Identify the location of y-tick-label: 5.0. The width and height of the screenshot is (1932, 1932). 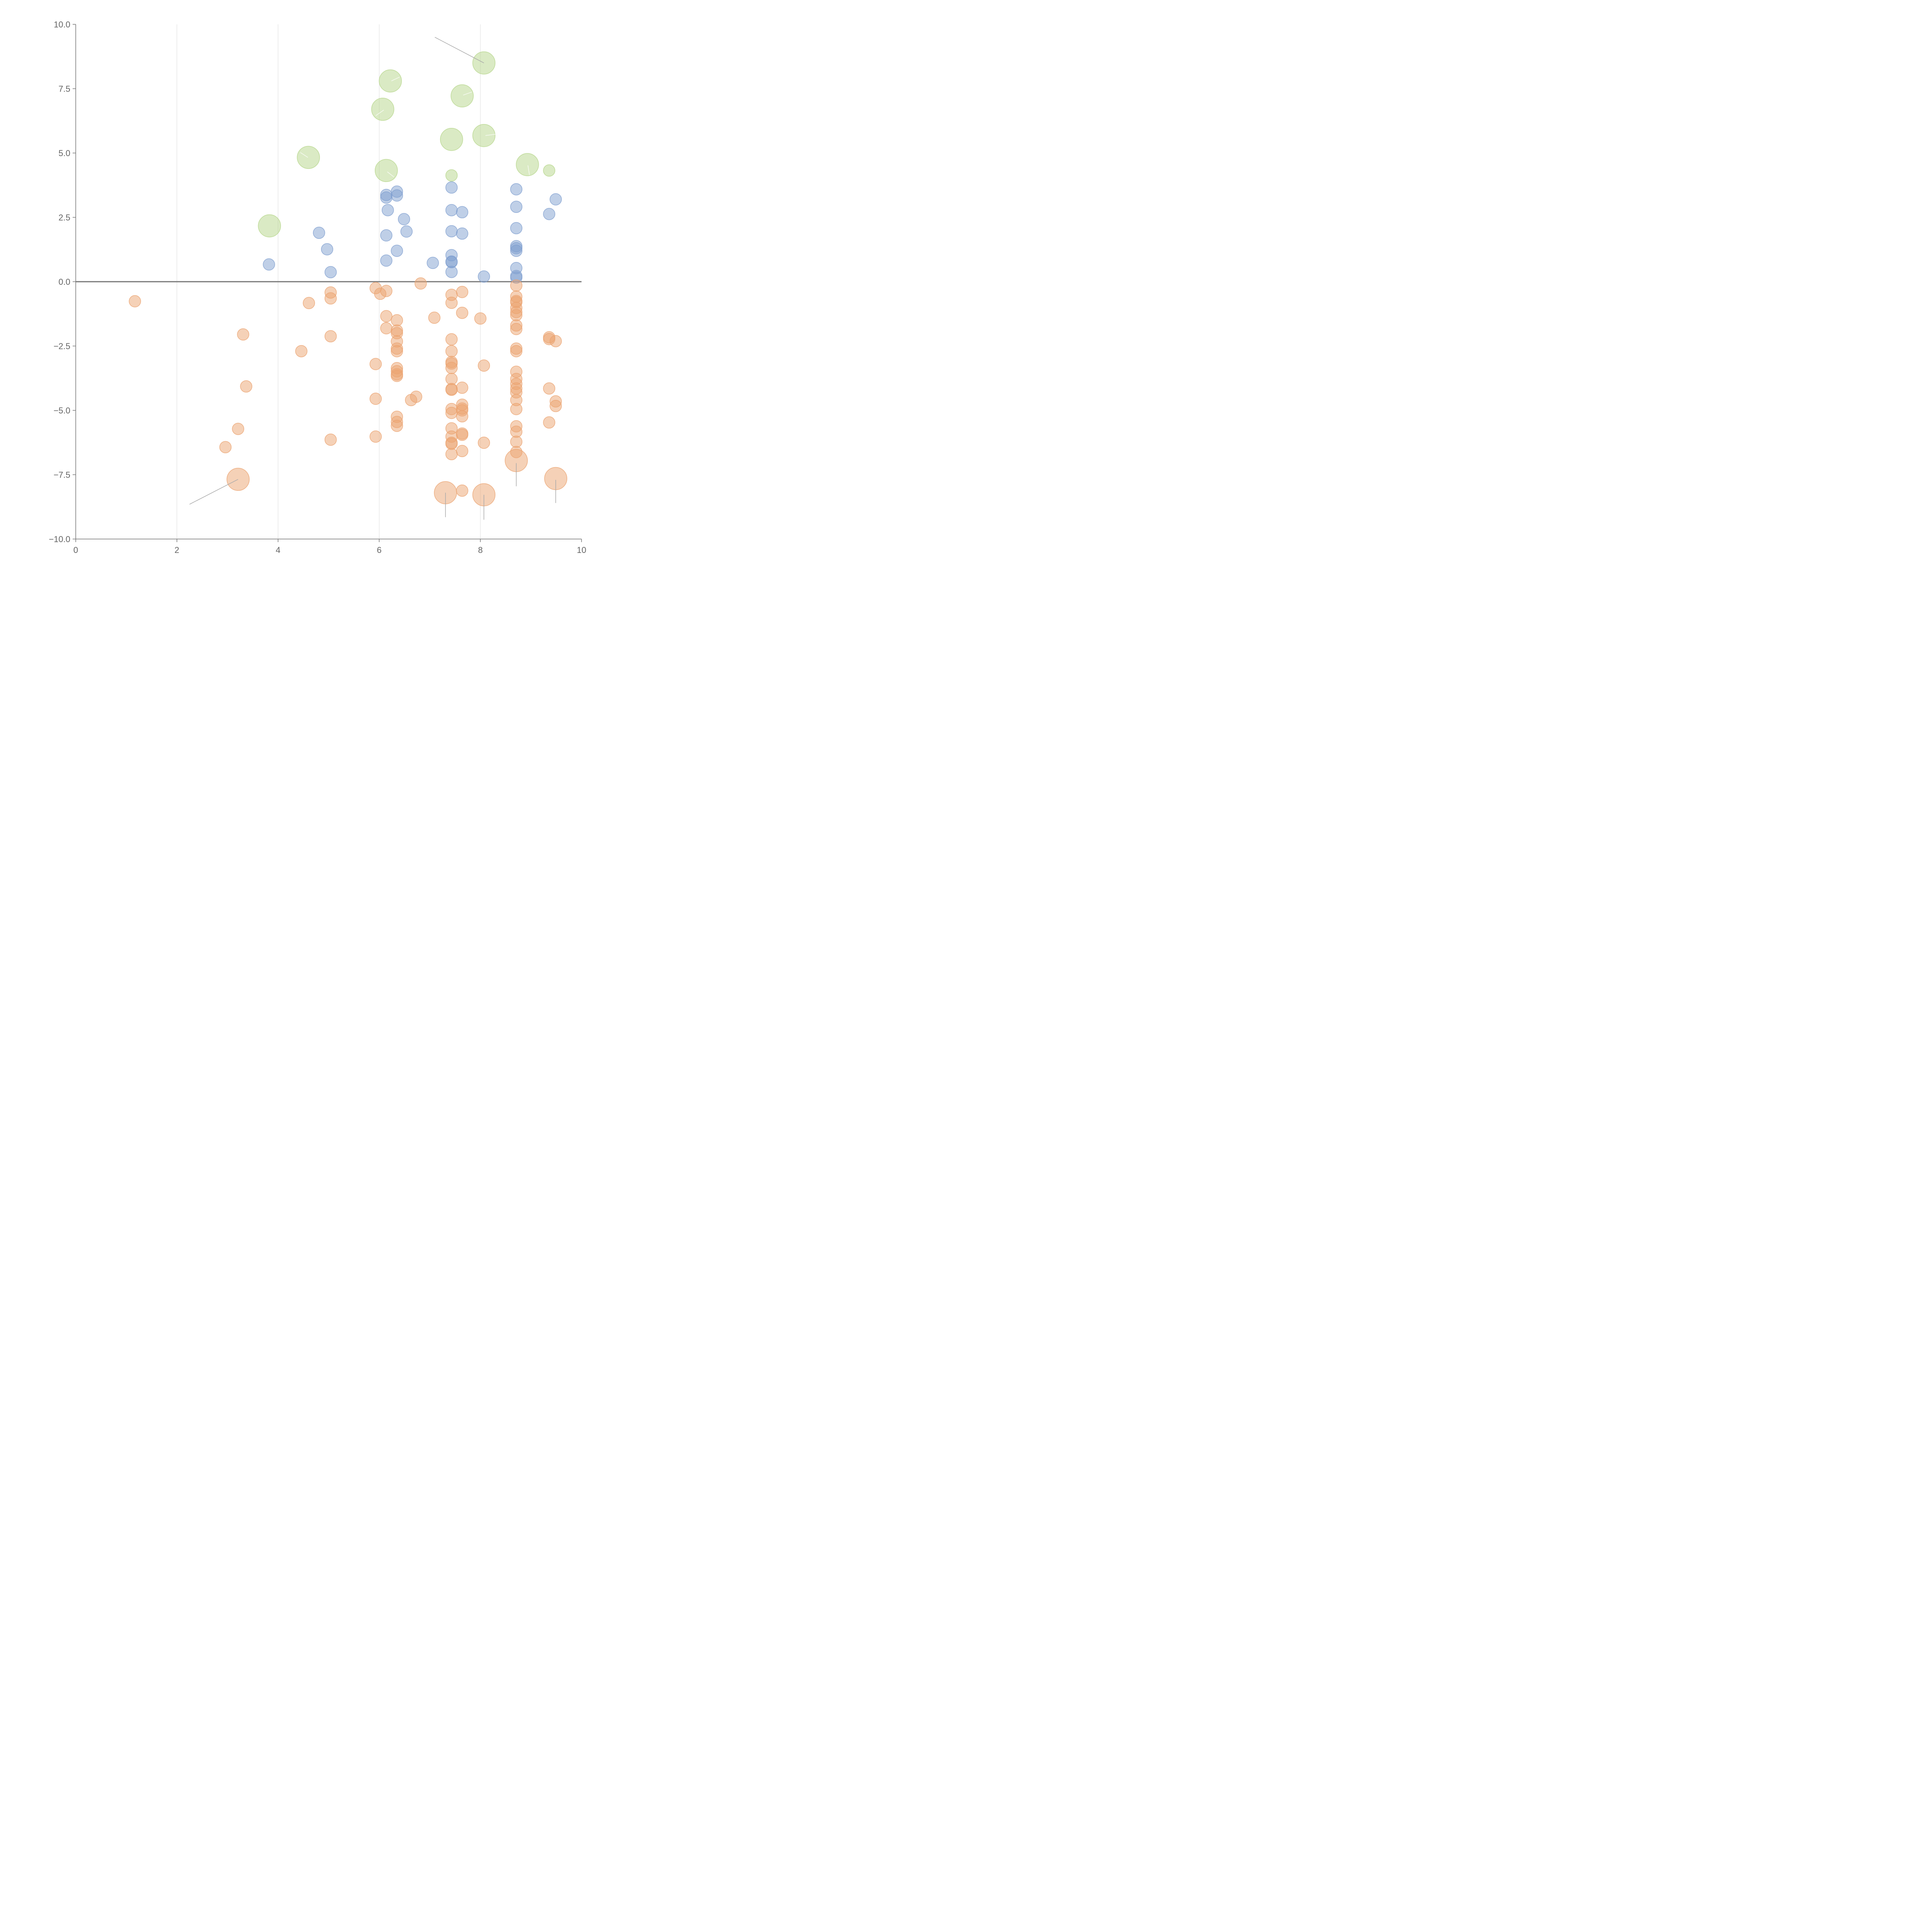
(64, 153).